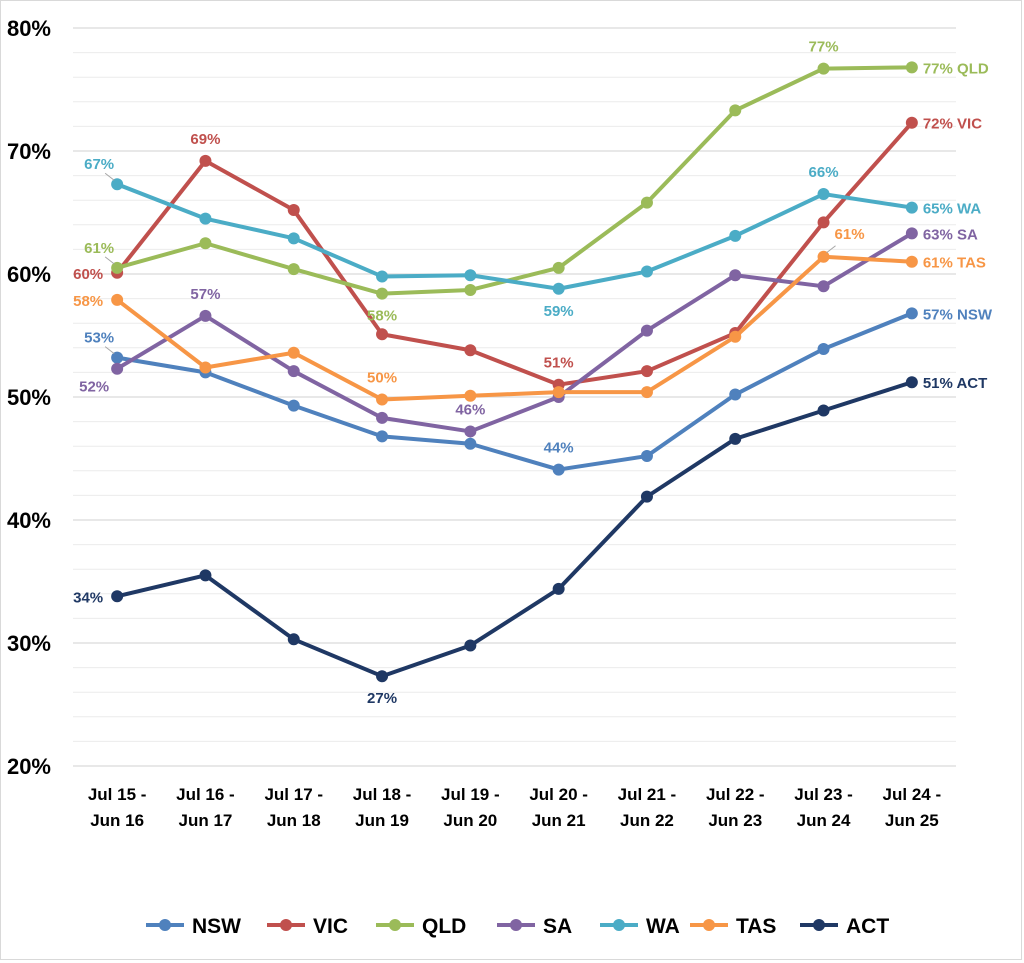  Describe the element at coordinates (557, 926) in the screenshot. I see `legend-label: SA` at that location.